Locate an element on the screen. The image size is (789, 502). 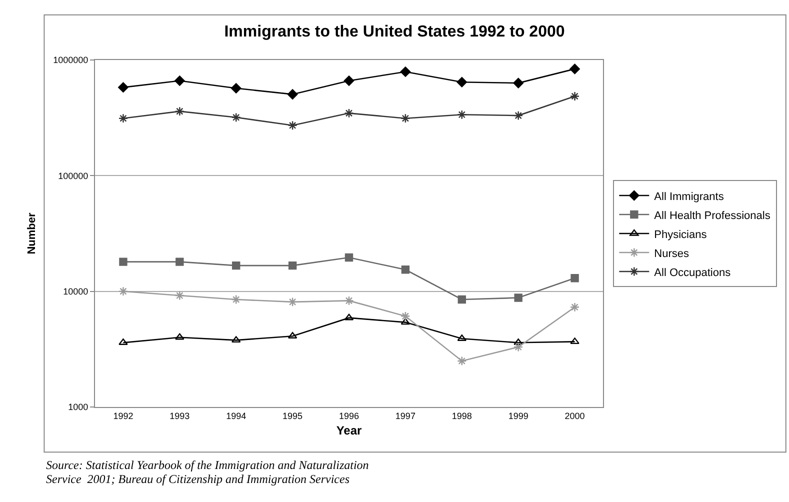
y-tick-label: 1000 is located at coordinates (78, 407).